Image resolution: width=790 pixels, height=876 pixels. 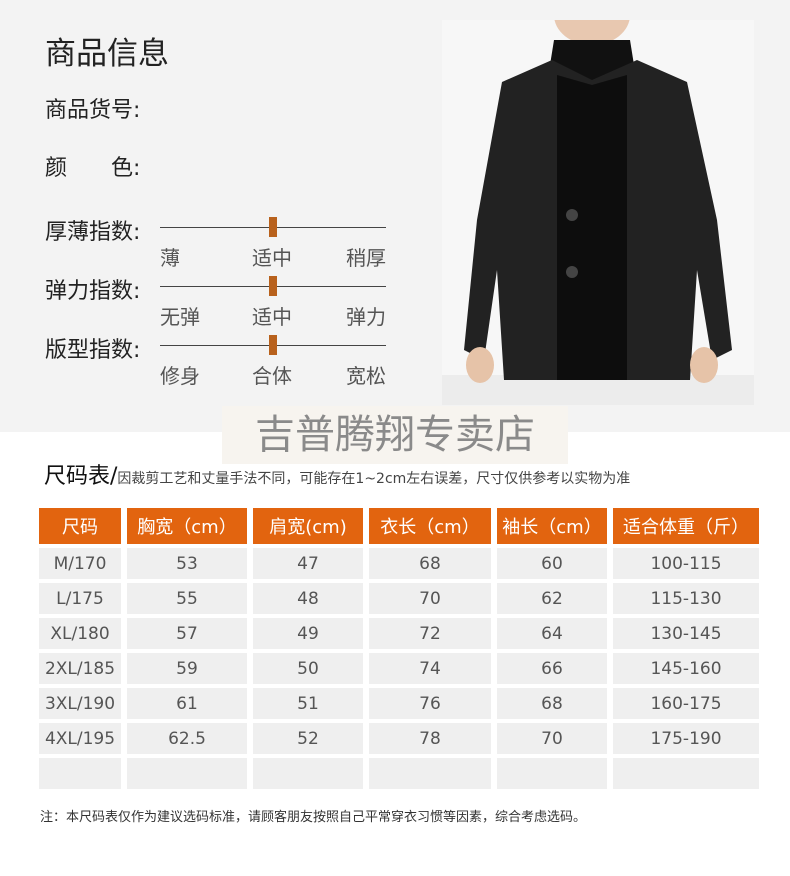 What do you see at coordinates (187, 526) in the screenshot?
I see `column-header: 胸宽（cm）` at bounding box center [187, 526].